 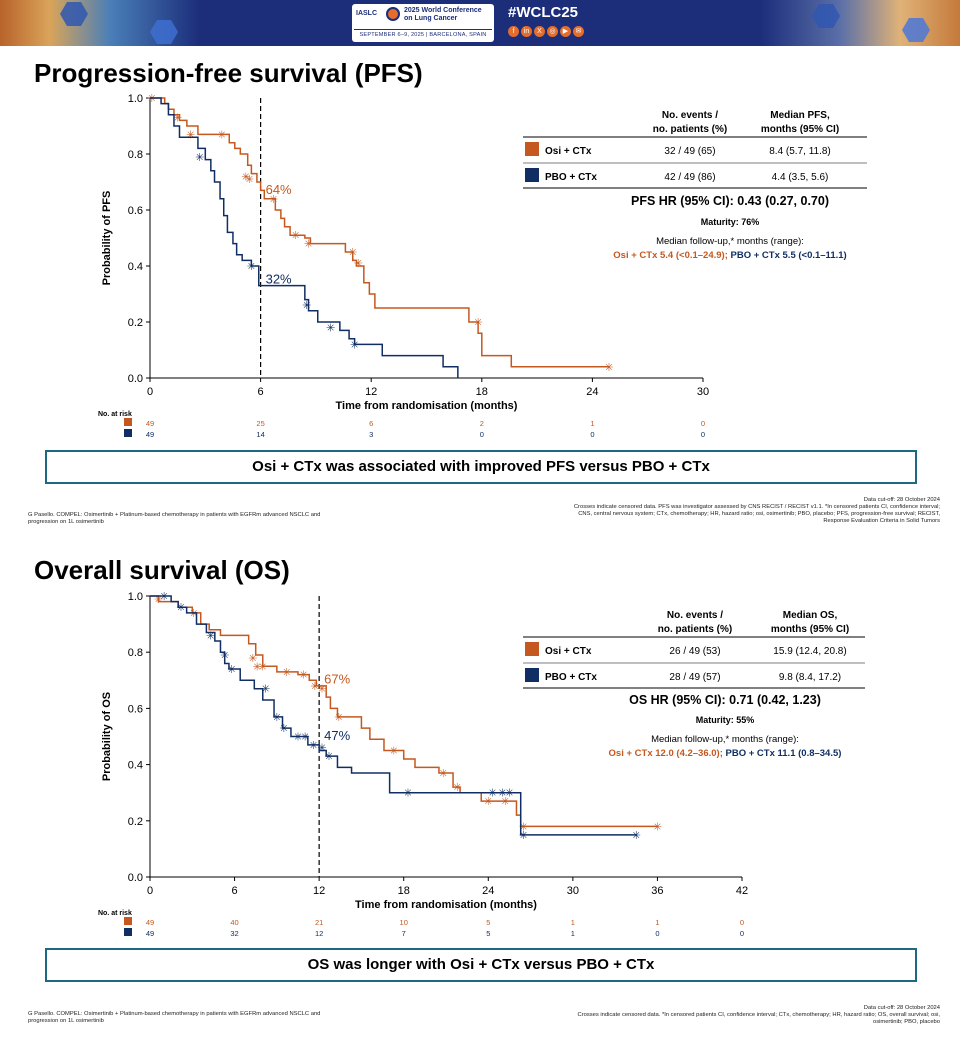 I want to click on osi-at-risk-value: 5, so click(x=488, y=922).